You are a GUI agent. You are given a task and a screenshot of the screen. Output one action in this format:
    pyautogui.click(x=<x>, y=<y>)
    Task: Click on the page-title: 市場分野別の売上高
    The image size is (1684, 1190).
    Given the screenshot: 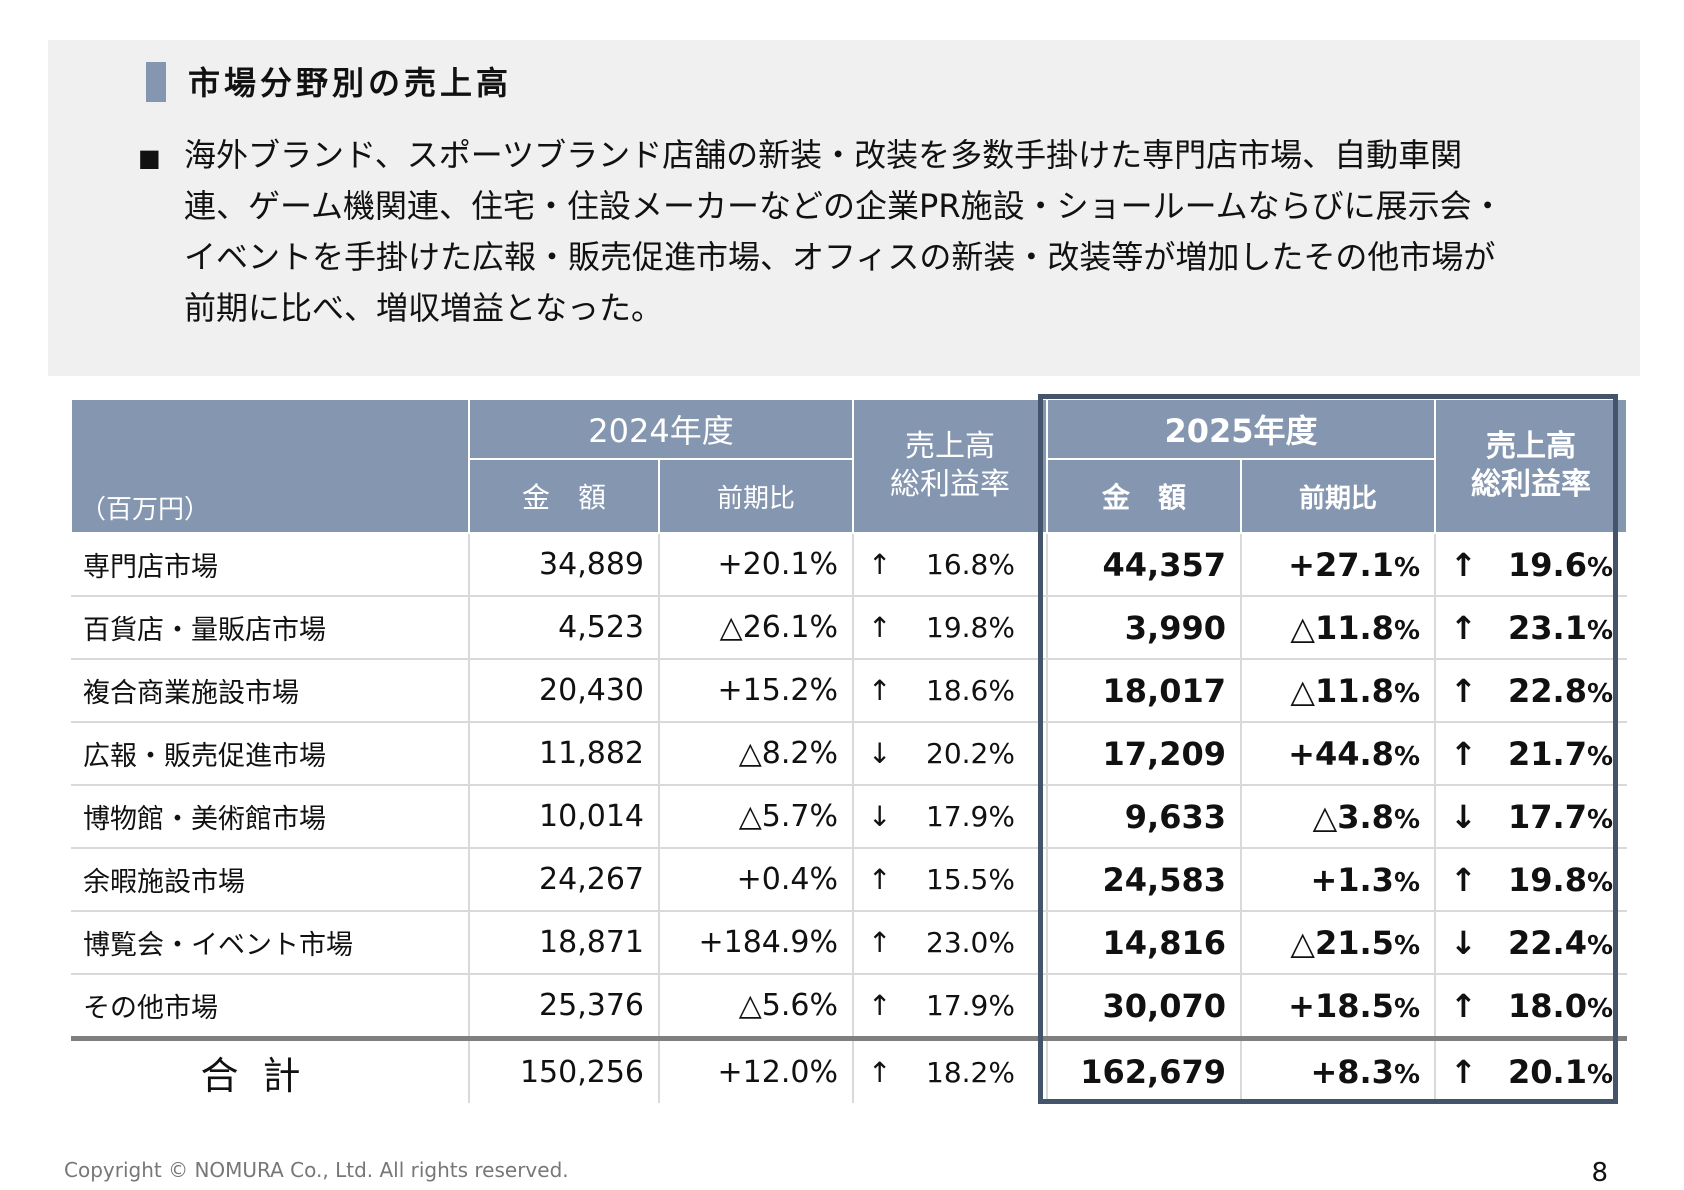 What is the action you would take?
    pyautogui.click(x=350, y=83)
    